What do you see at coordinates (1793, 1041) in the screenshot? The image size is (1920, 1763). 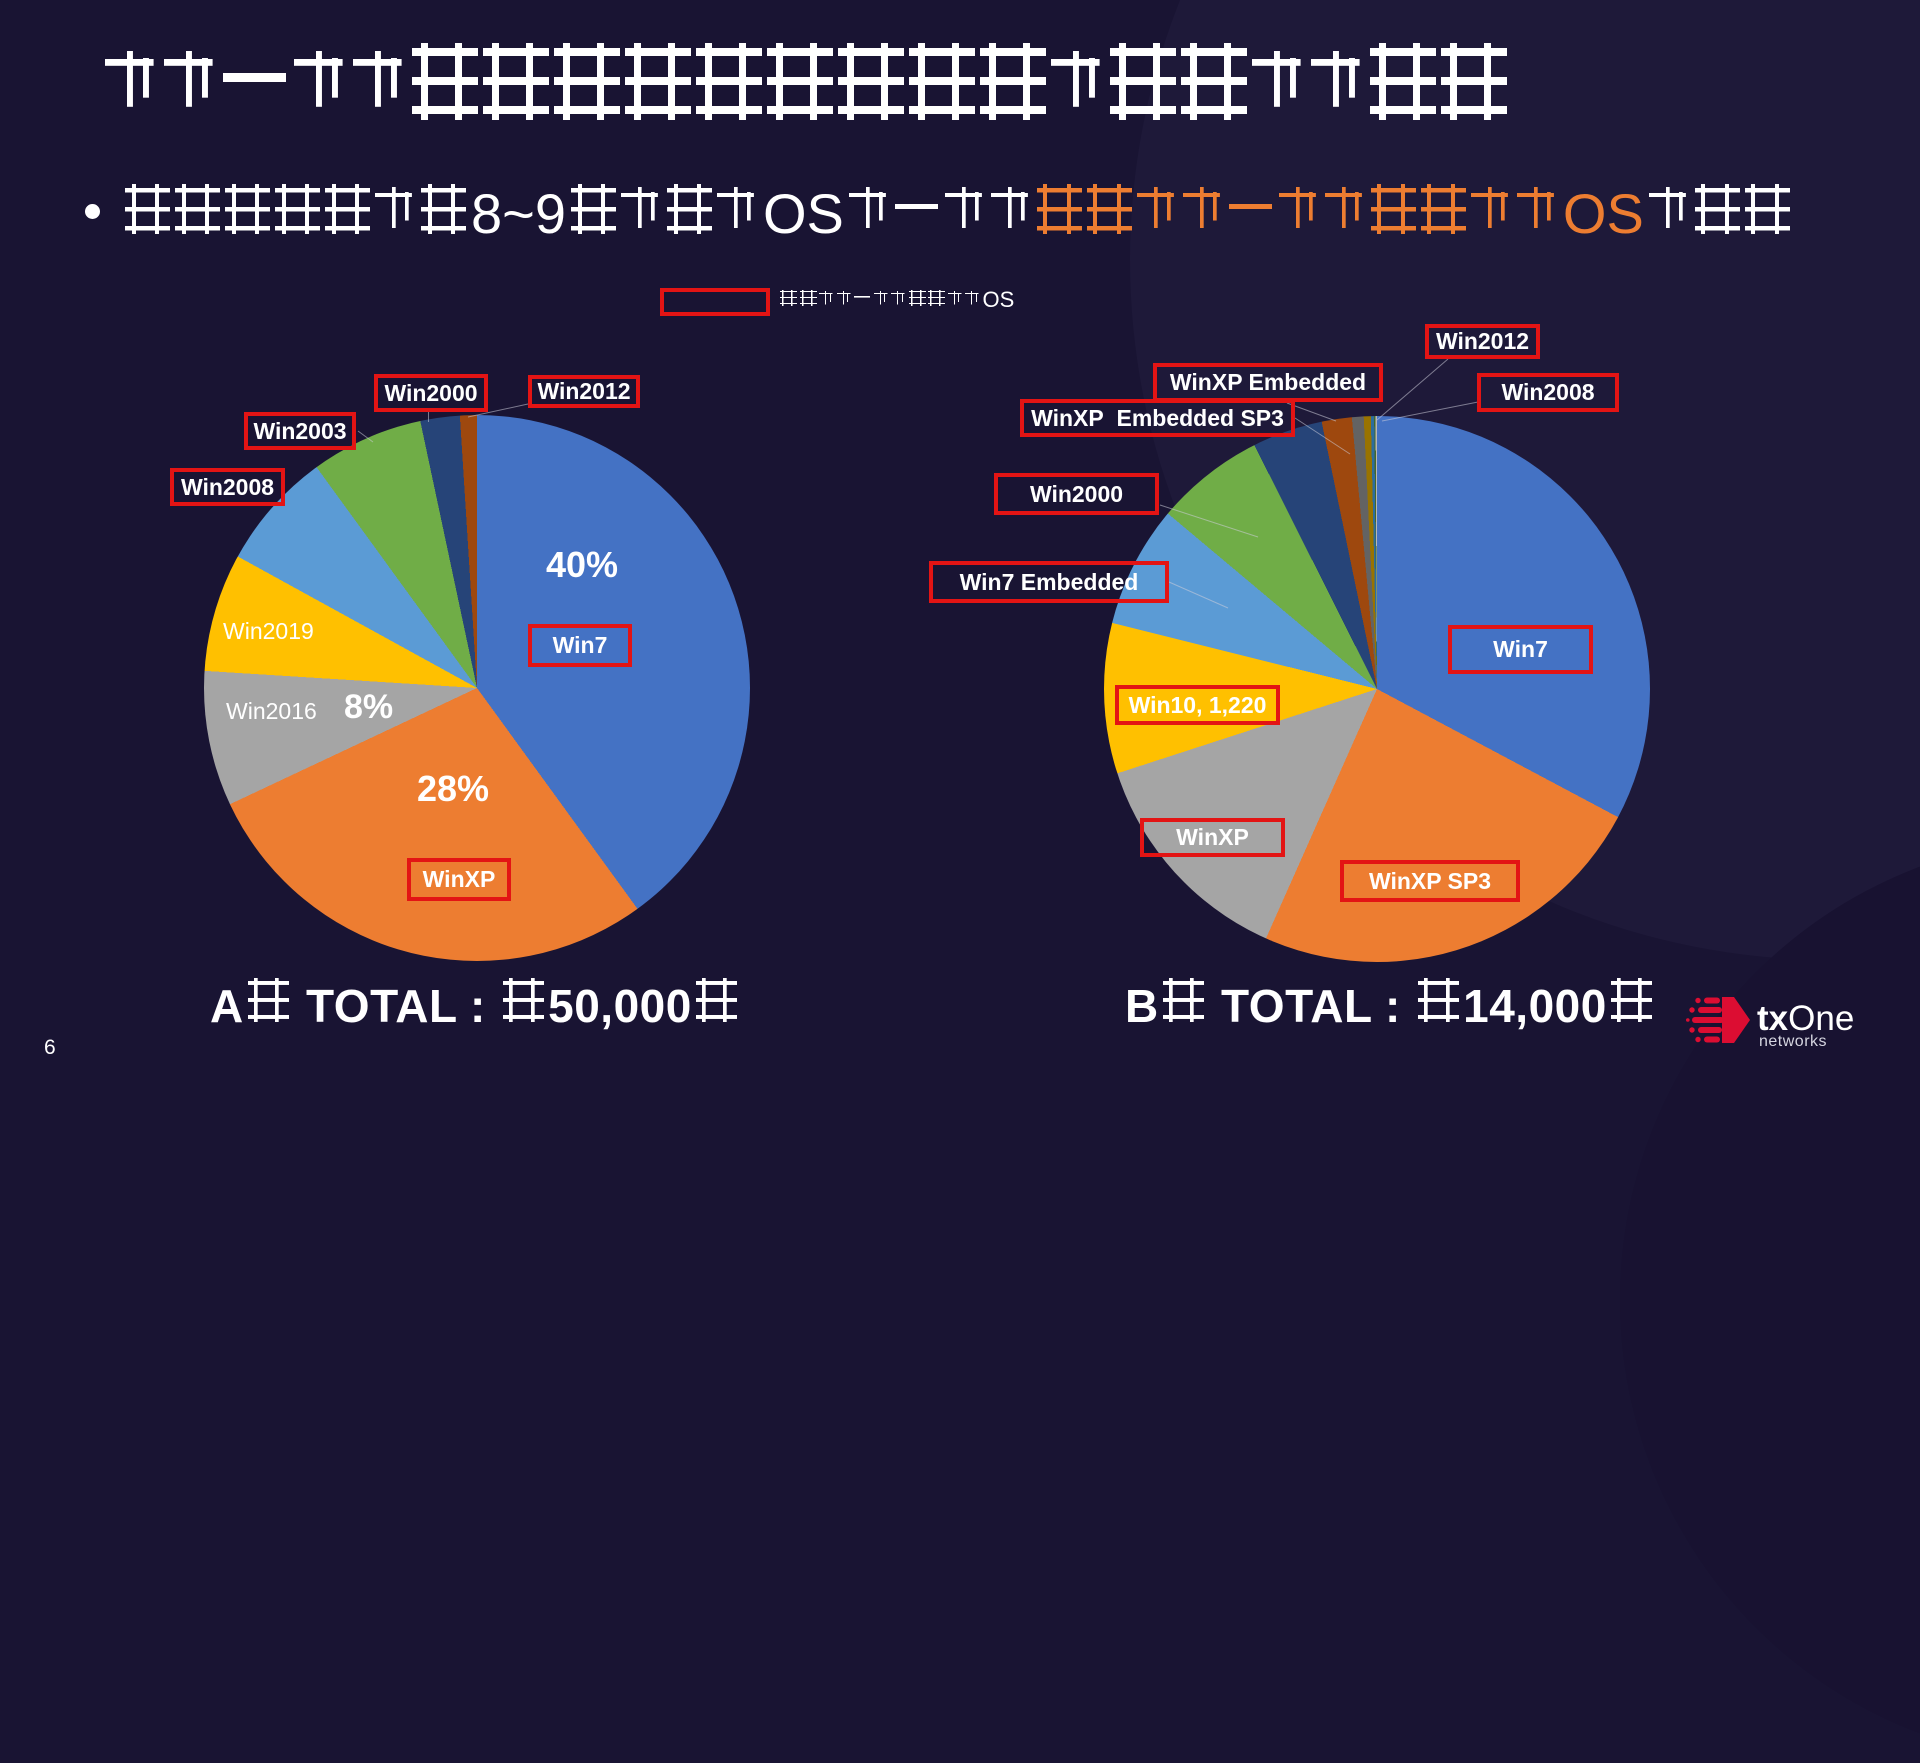 I see `svg-text: networks` at bounding box center [1793, 1041].